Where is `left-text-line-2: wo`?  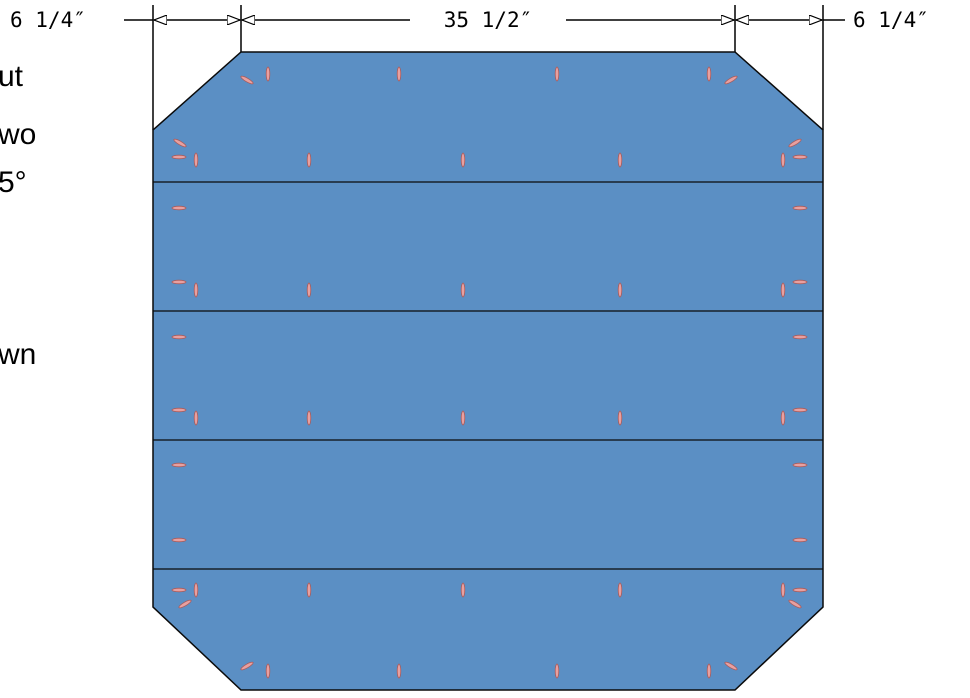 left-text-line-2: wo is located at coordinates (18, 134).